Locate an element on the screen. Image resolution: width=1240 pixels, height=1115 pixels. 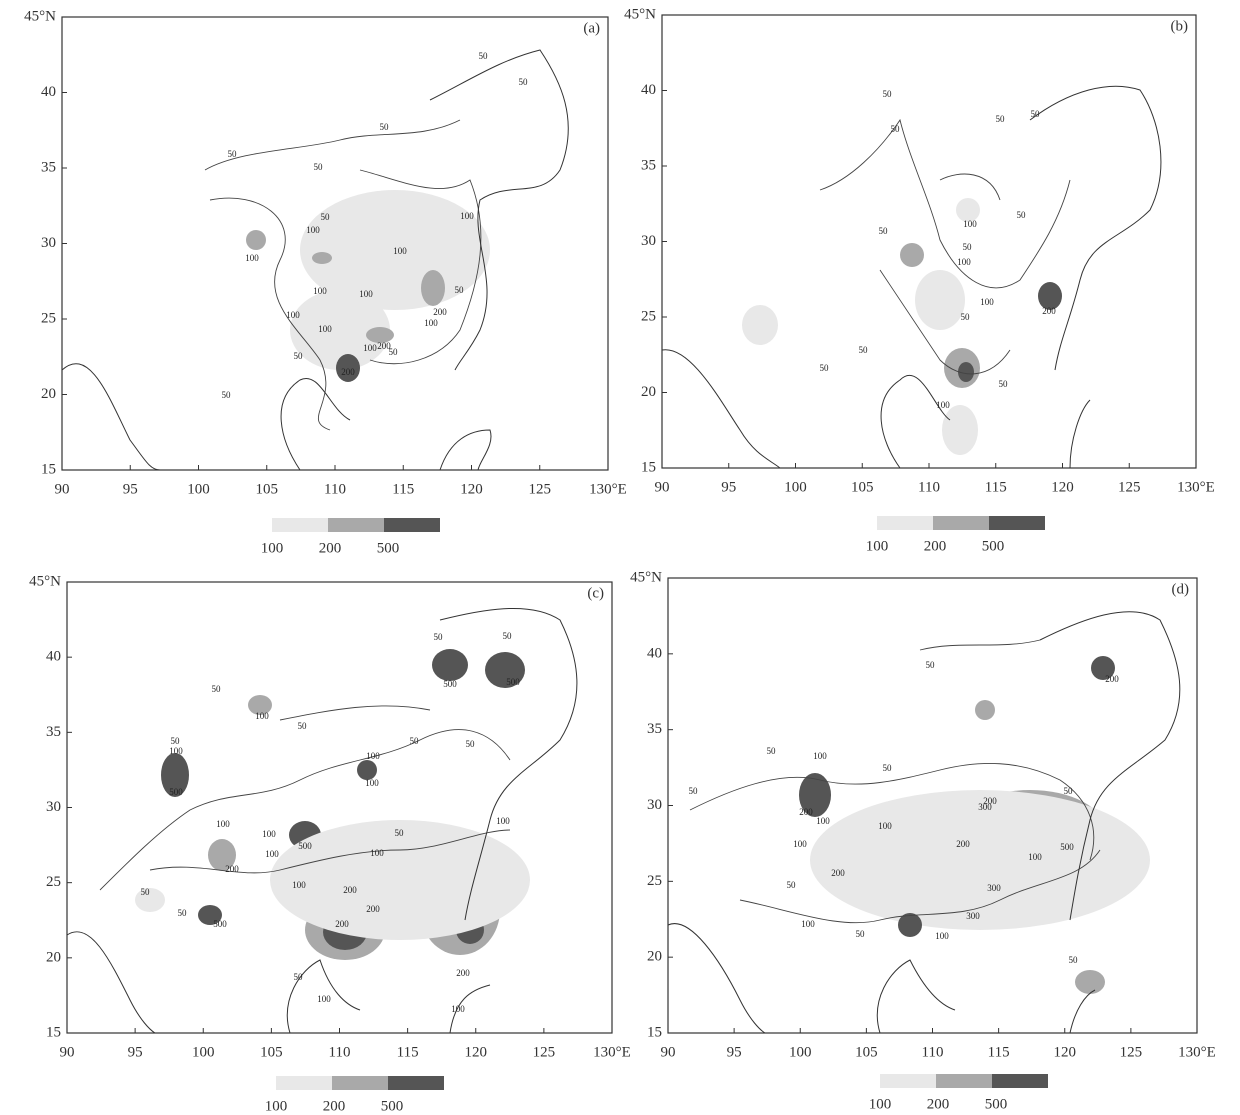
contour-label: 500 is located at coordinates (176, 792).